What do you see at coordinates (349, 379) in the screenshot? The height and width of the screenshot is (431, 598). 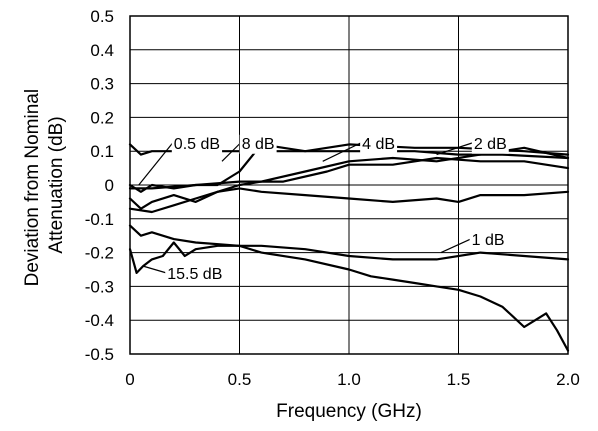 I see `x-tick-label: 1.0` at bounding box center [349, 379].